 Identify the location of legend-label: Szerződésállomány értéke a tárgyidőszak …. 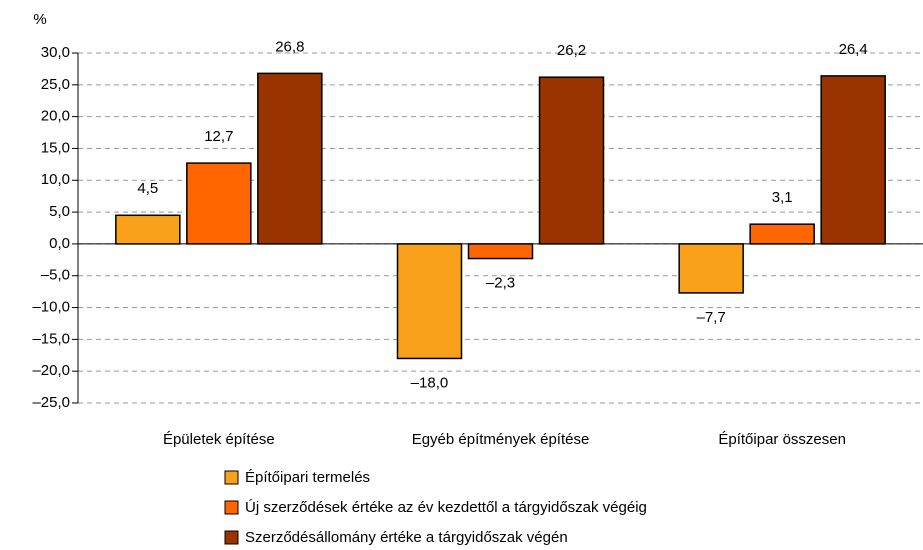
(406, 537).